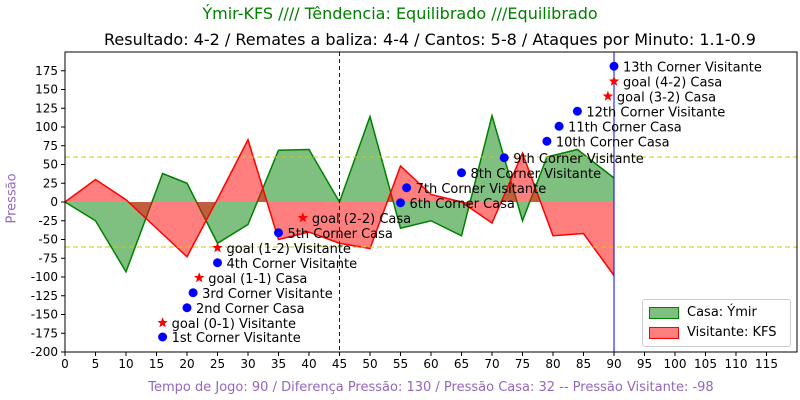 This screenshot has width=800, height=400. I want to click on event-label: 2nd Corner Casa, so click(250, 309).